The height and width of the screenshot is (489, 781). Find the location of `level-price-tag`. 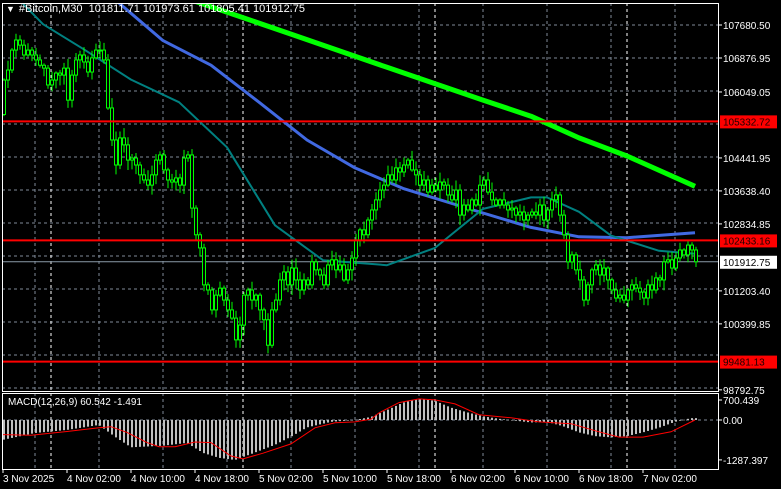

level-price-tag is located at coordinates (748, 241).